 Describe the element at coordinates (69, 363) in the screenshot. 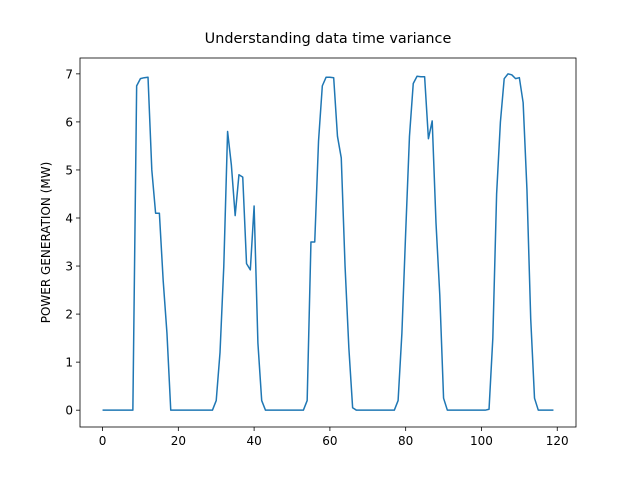

I see `y-tick-label: 1` at that location.